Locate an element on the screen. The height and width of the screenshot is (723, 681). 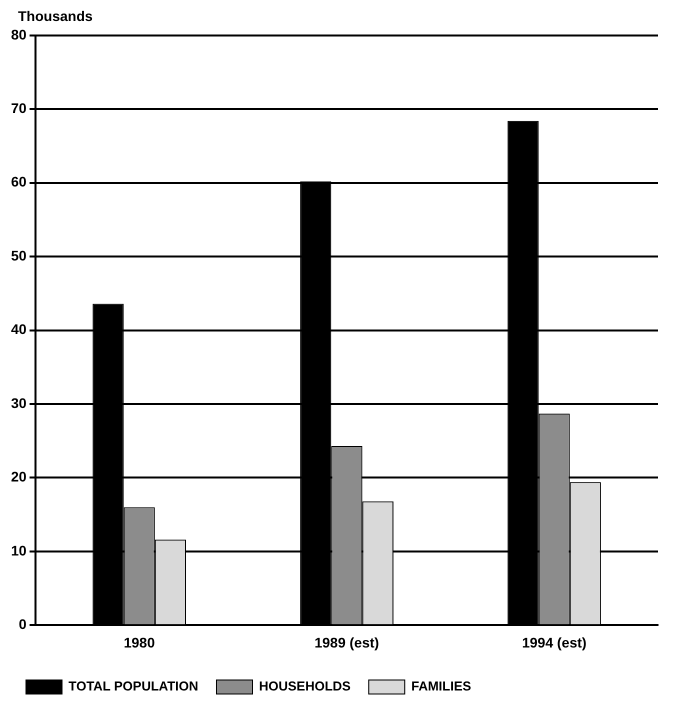
x-tick-label: 1980 is located at coordinates (140, 642).